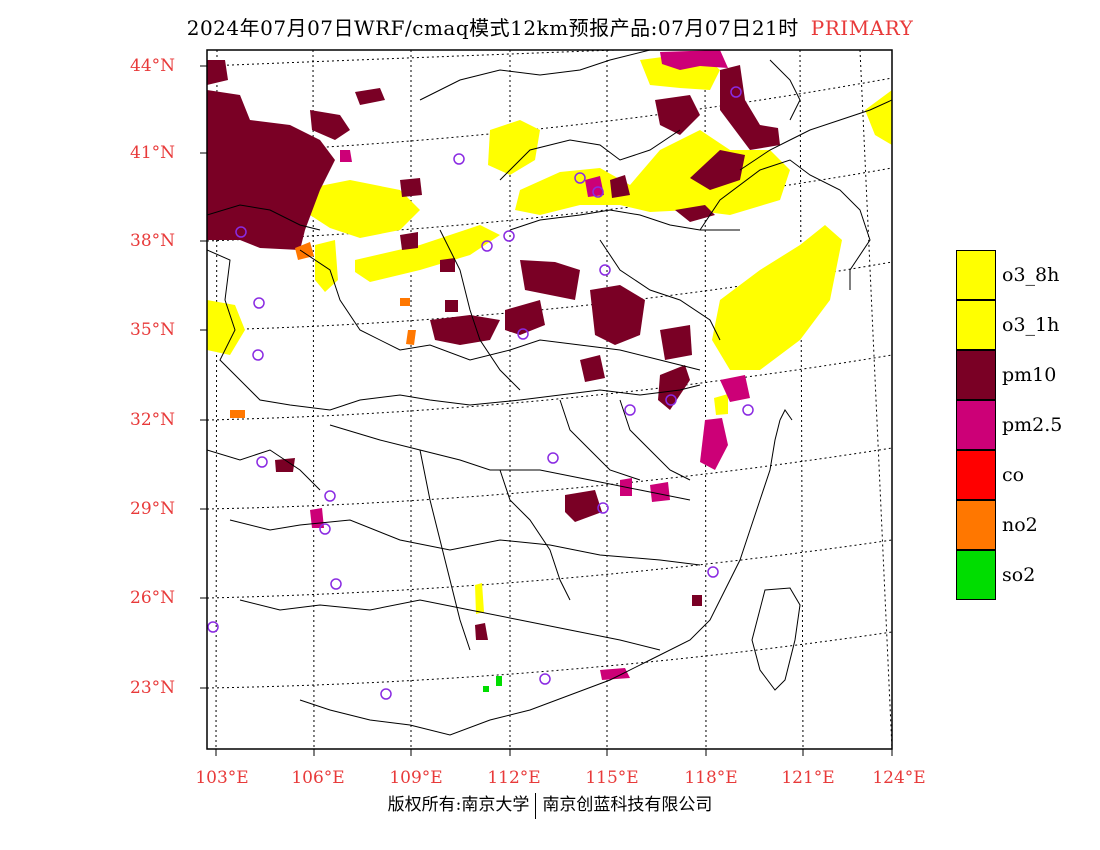  I want to click on lon-label-115: 115°E, so click(612, 778).